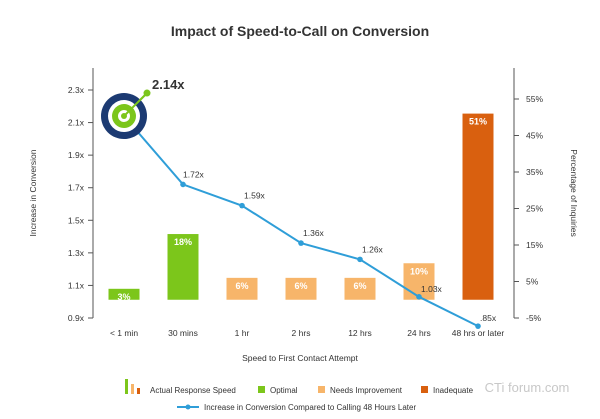  I want to click on legend-swatch-needs-improvement, so click(321, 389).